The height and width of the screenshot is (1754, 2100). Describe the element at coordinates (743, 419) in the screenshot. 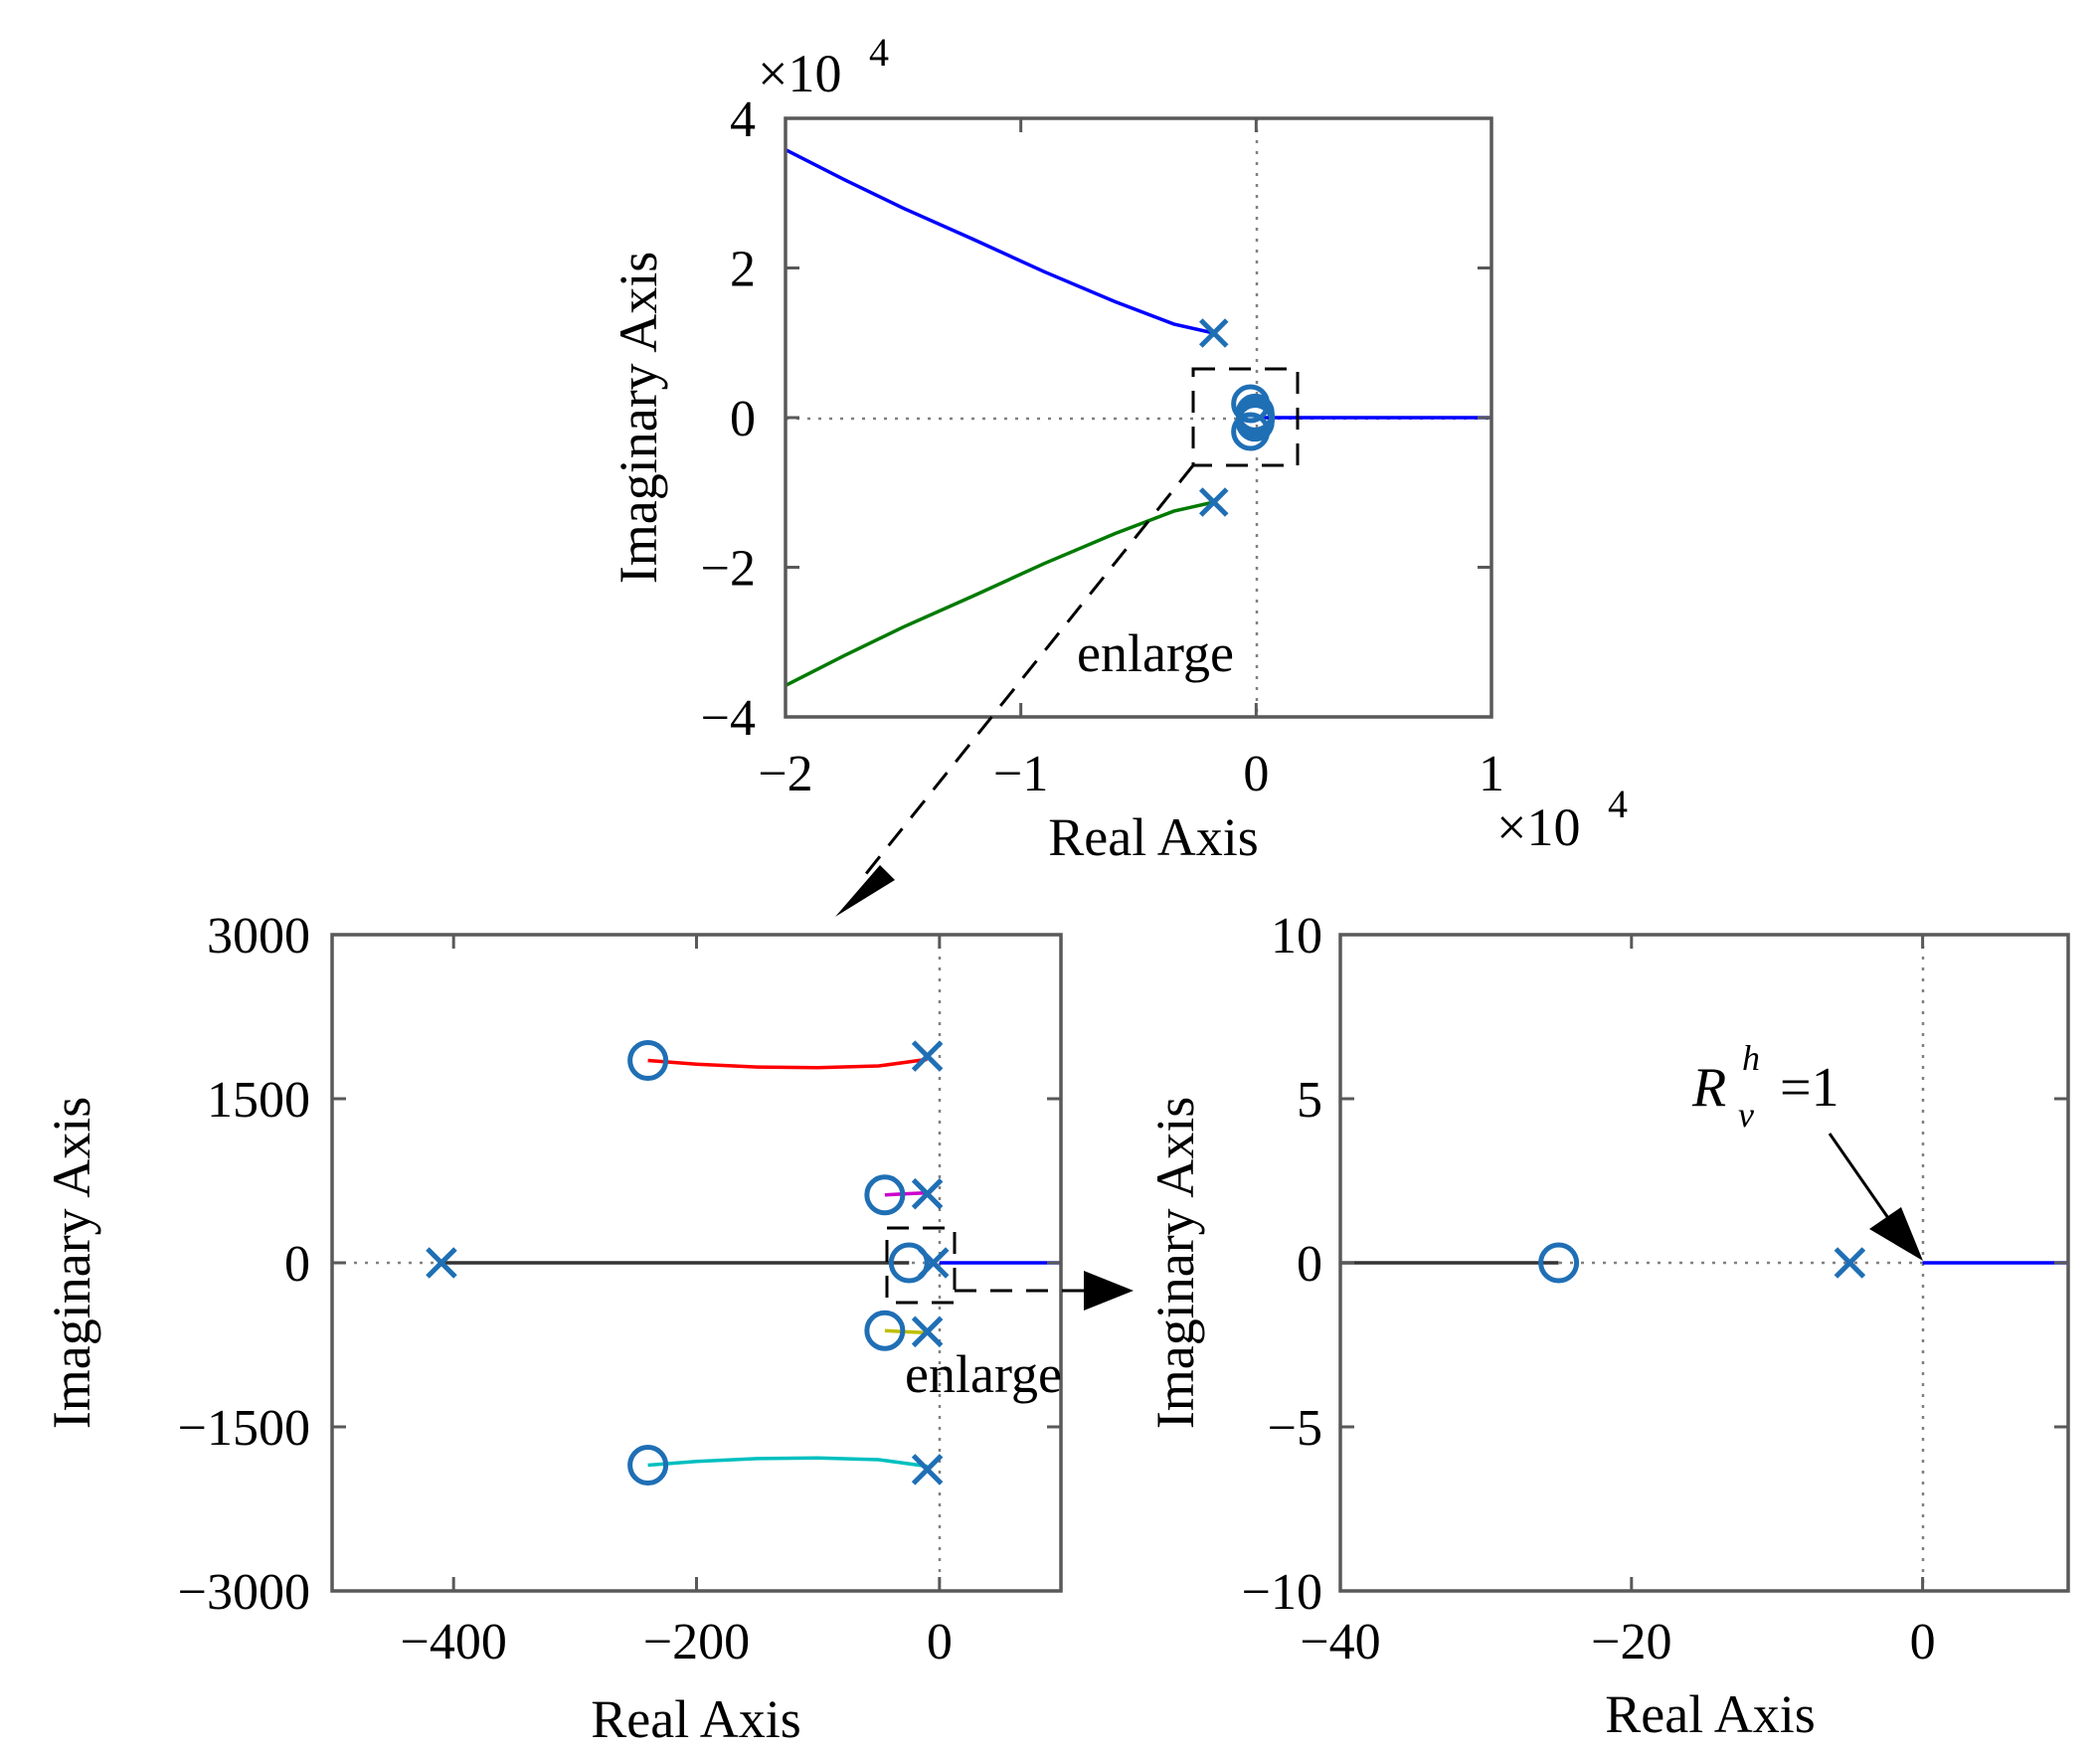

I see `top-ytick-label: 0` at that location.